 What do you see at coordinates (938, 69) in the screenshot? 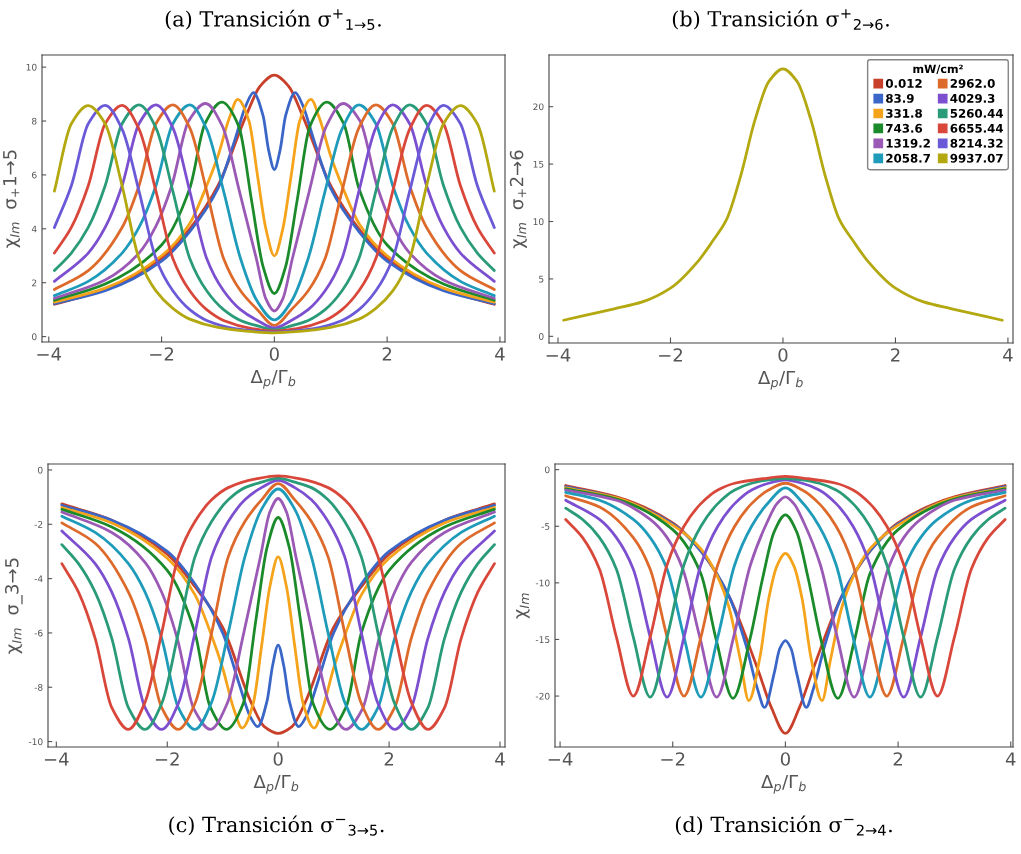
I see `legend-title: mW/cm²` at bounding box center [938, 69].